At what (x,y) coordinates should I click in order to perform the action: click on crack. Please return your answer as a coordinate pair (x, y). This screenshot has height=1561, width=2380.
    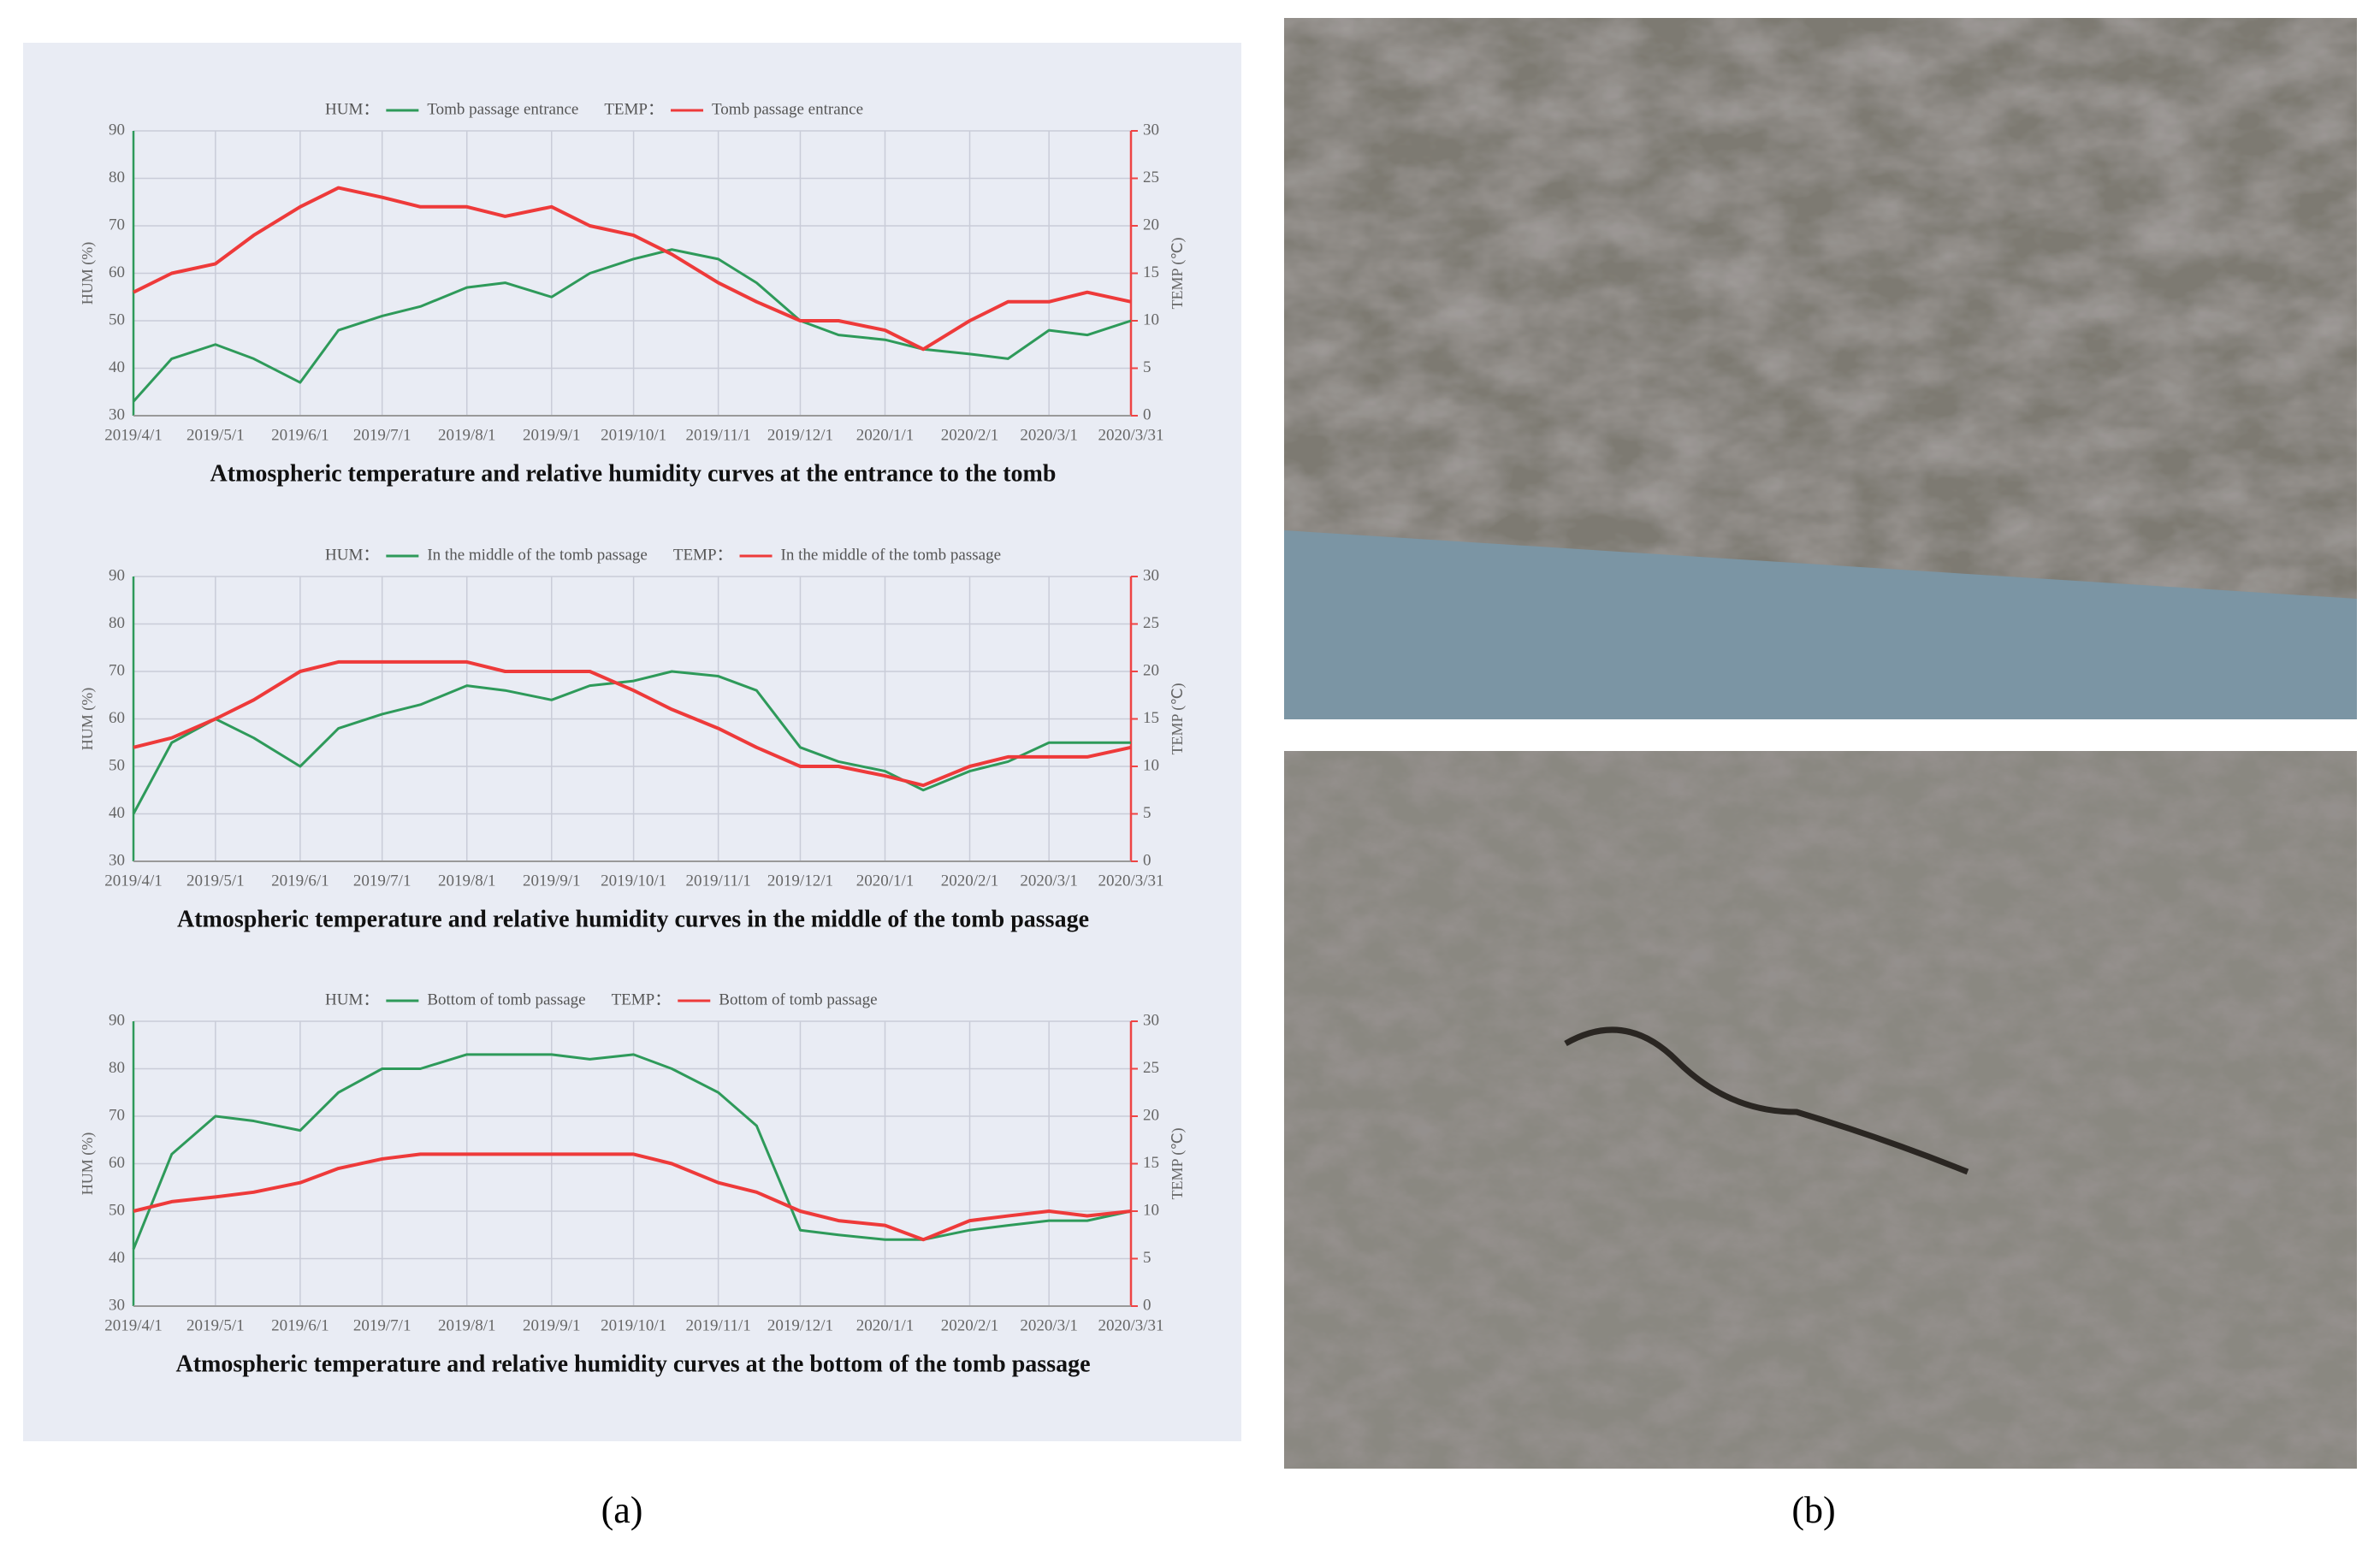
    Looking at the image, I should click on (1767, 1100).